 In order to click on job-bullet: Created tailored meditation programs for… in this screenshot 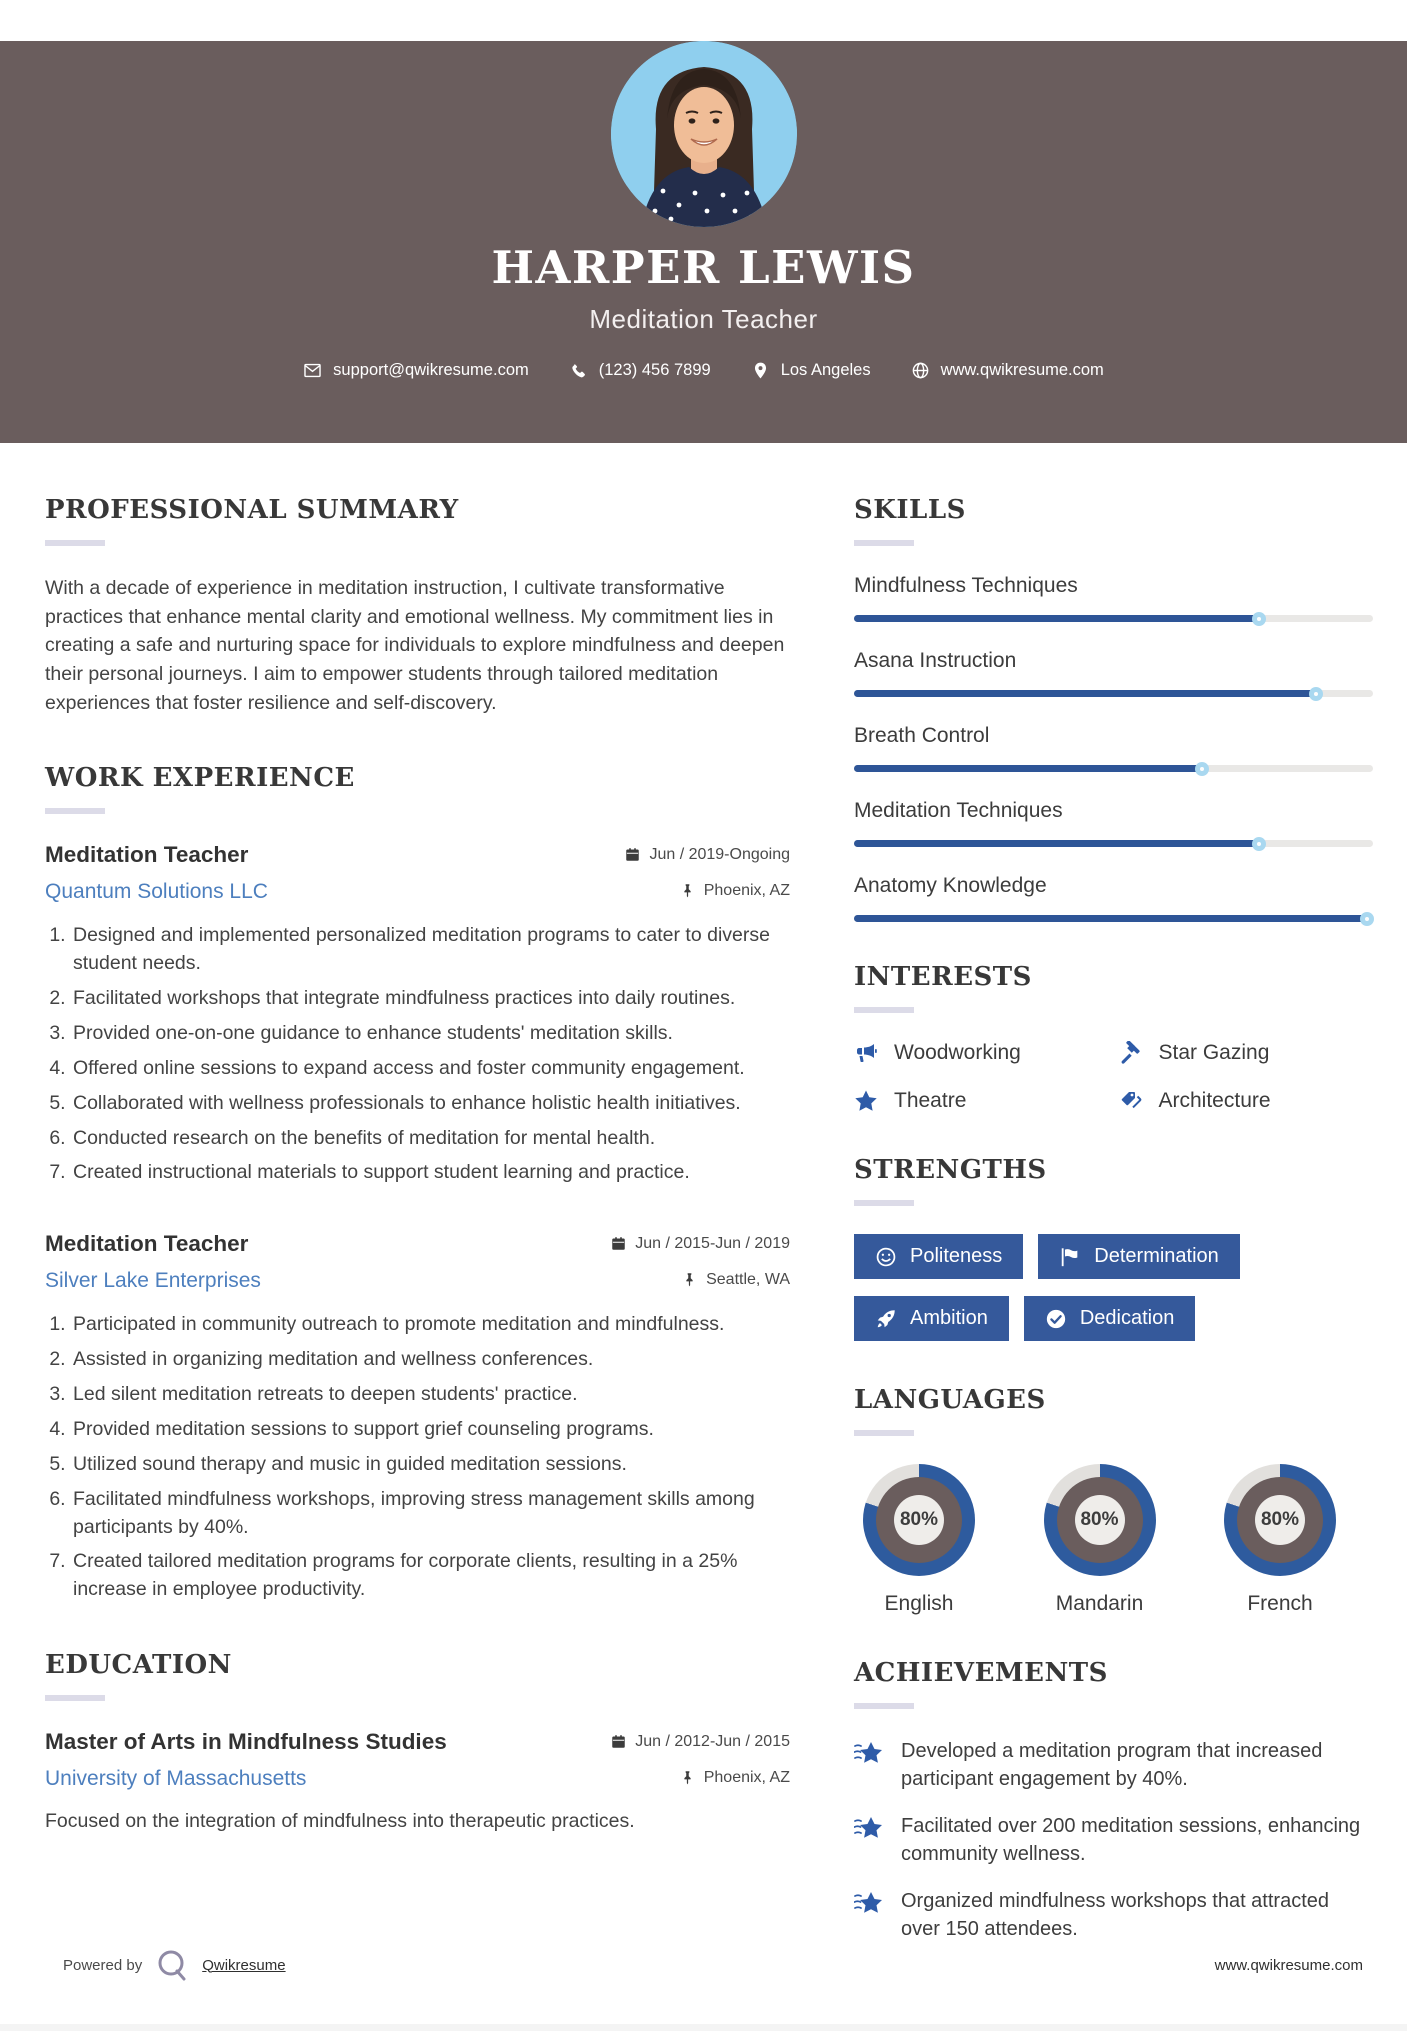, I will do `click(430, 1576)`.